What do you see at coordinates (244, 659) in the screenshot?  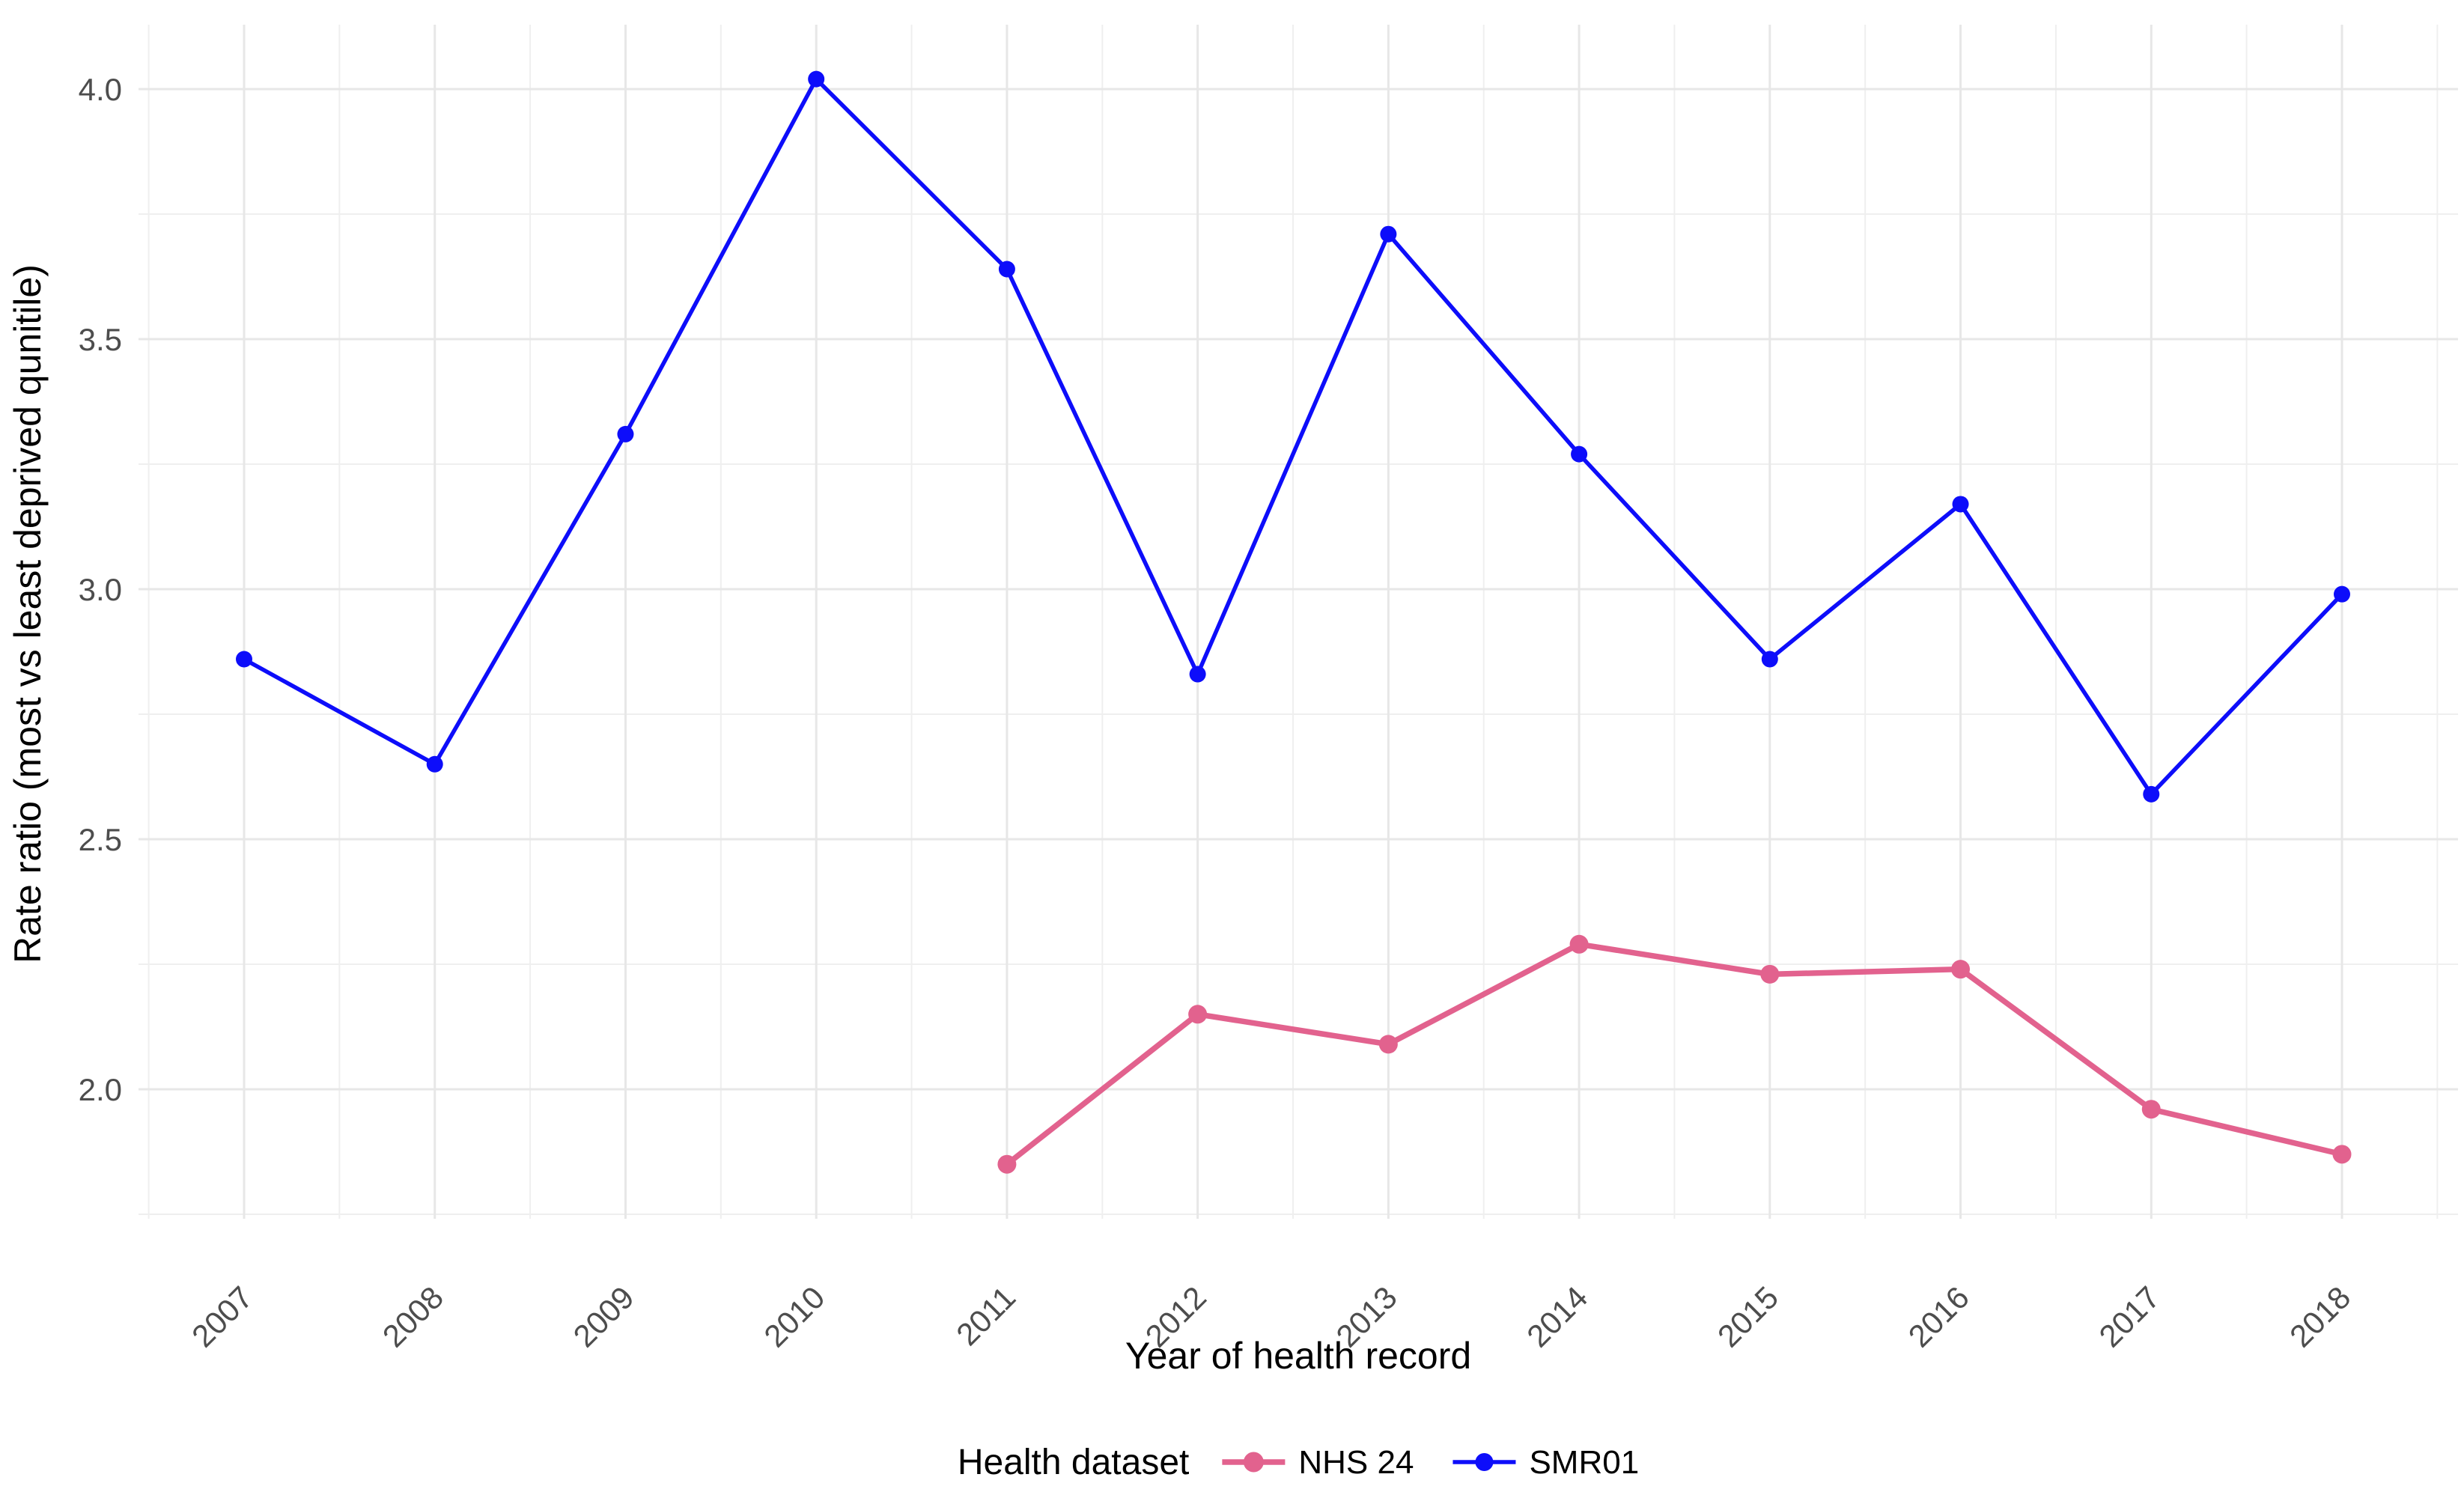 I see `data-point-smr01-2007` at bounding box center [244, 659].